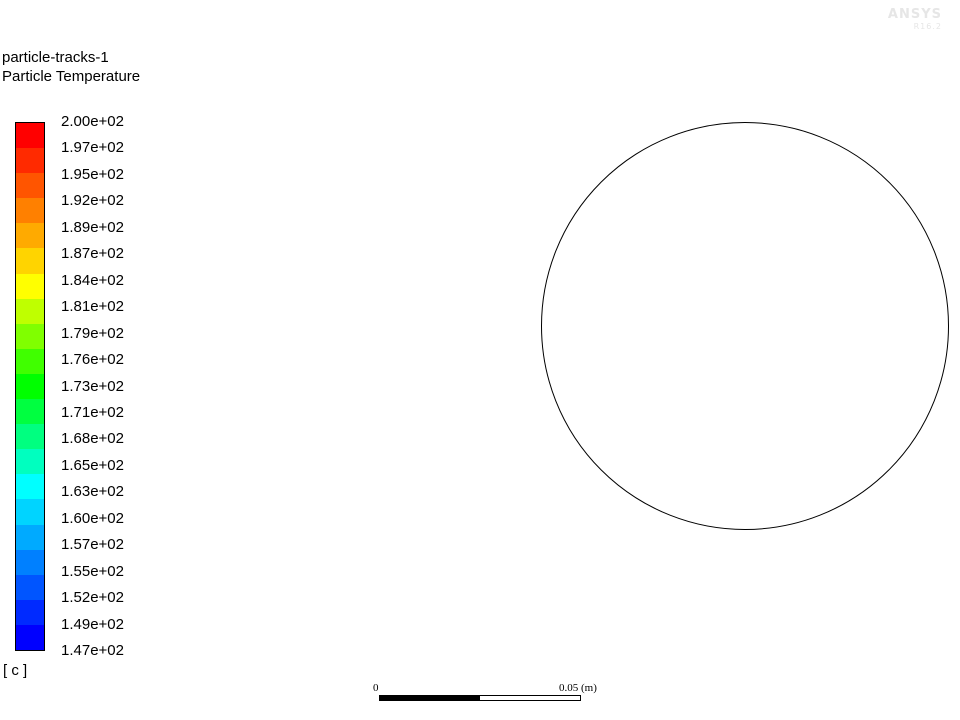 The width and height of the screenshot is (960, 720). What do you see at coordinates (92, 121) in the screenshot?
I see `legend-tick-label: 2.00e+02` at bounding box center [92, 121].